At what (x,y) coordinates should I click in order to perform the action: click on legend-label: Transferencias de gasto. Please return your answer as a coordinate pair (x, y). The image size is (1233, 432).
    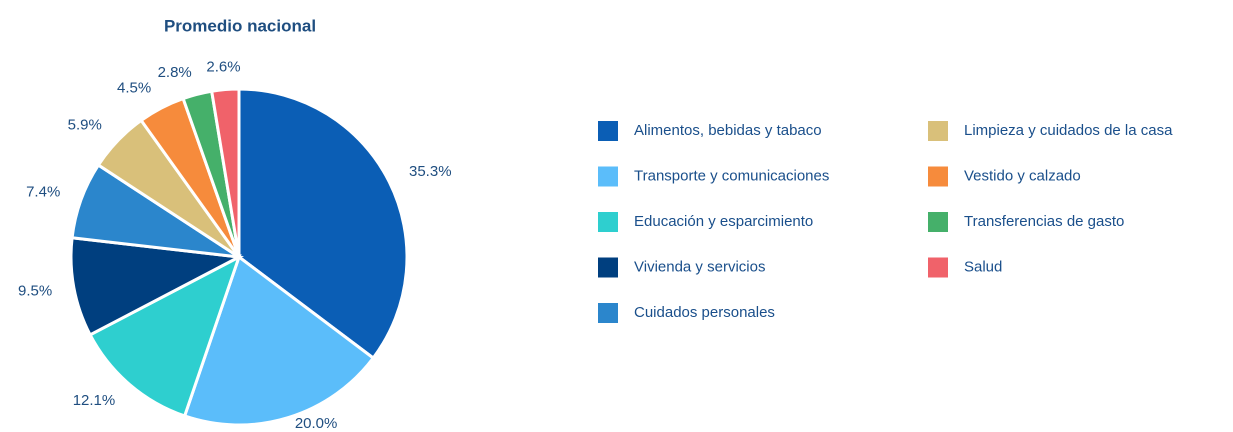
    Looking at the image, I should click on (1044, 221).